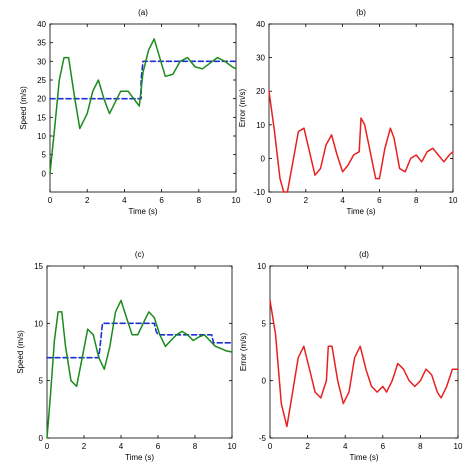 Image resolution: width=474 pixels, height=473 pixels. What do you see at coordinates (259, 192) in the screenshot?
I see `y-tick-label: -10` at bounding box center [259, 192].